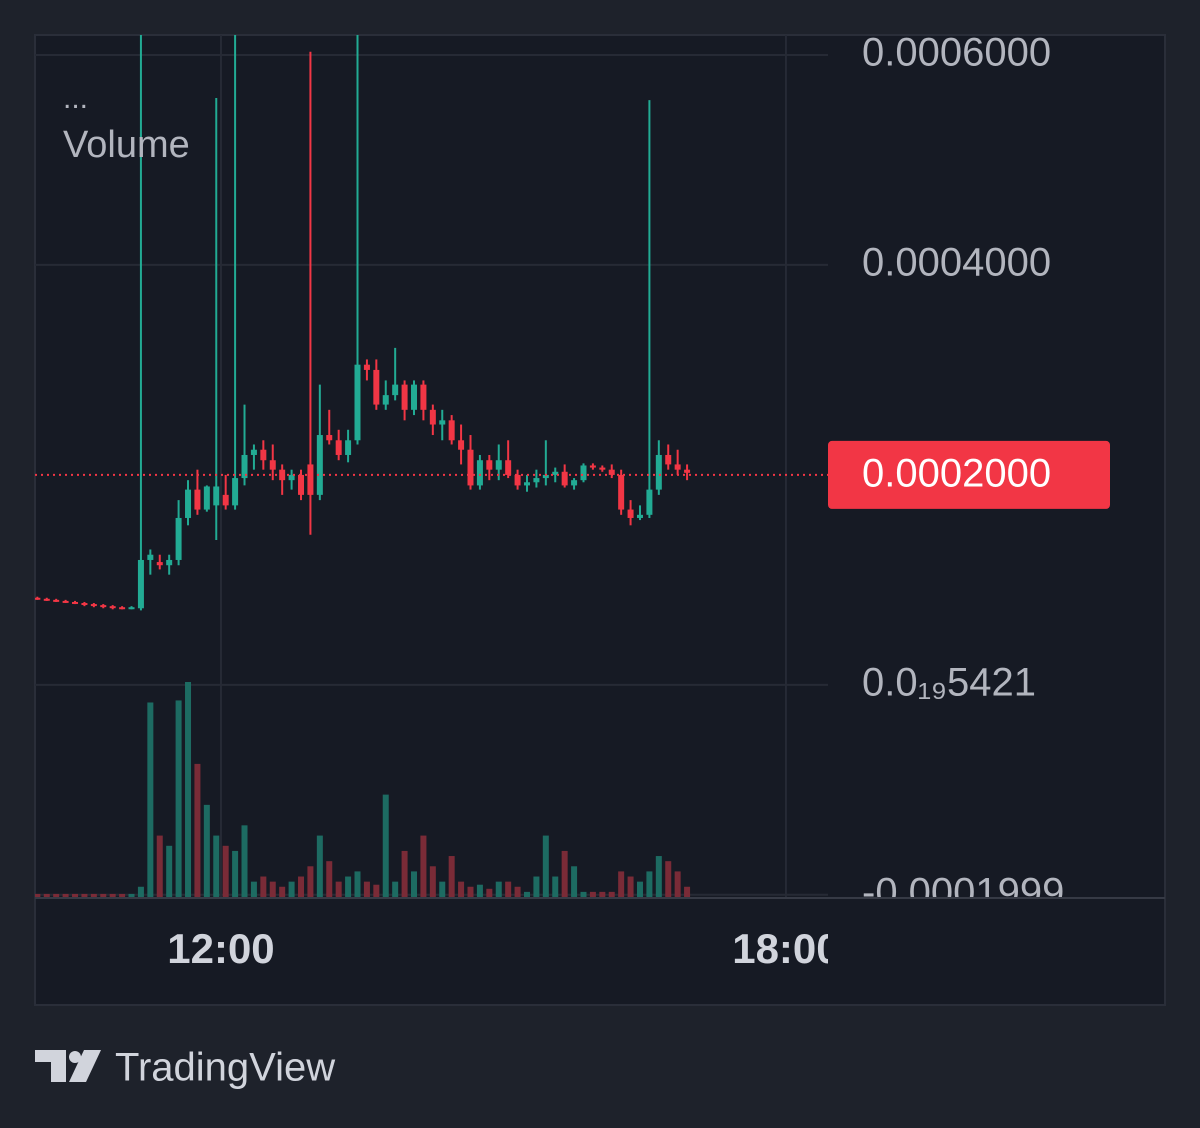 This screenshot has width=1200, height=1128. I want to click on y-tick-label: 0.0₁₉5421, so click(949, 682).